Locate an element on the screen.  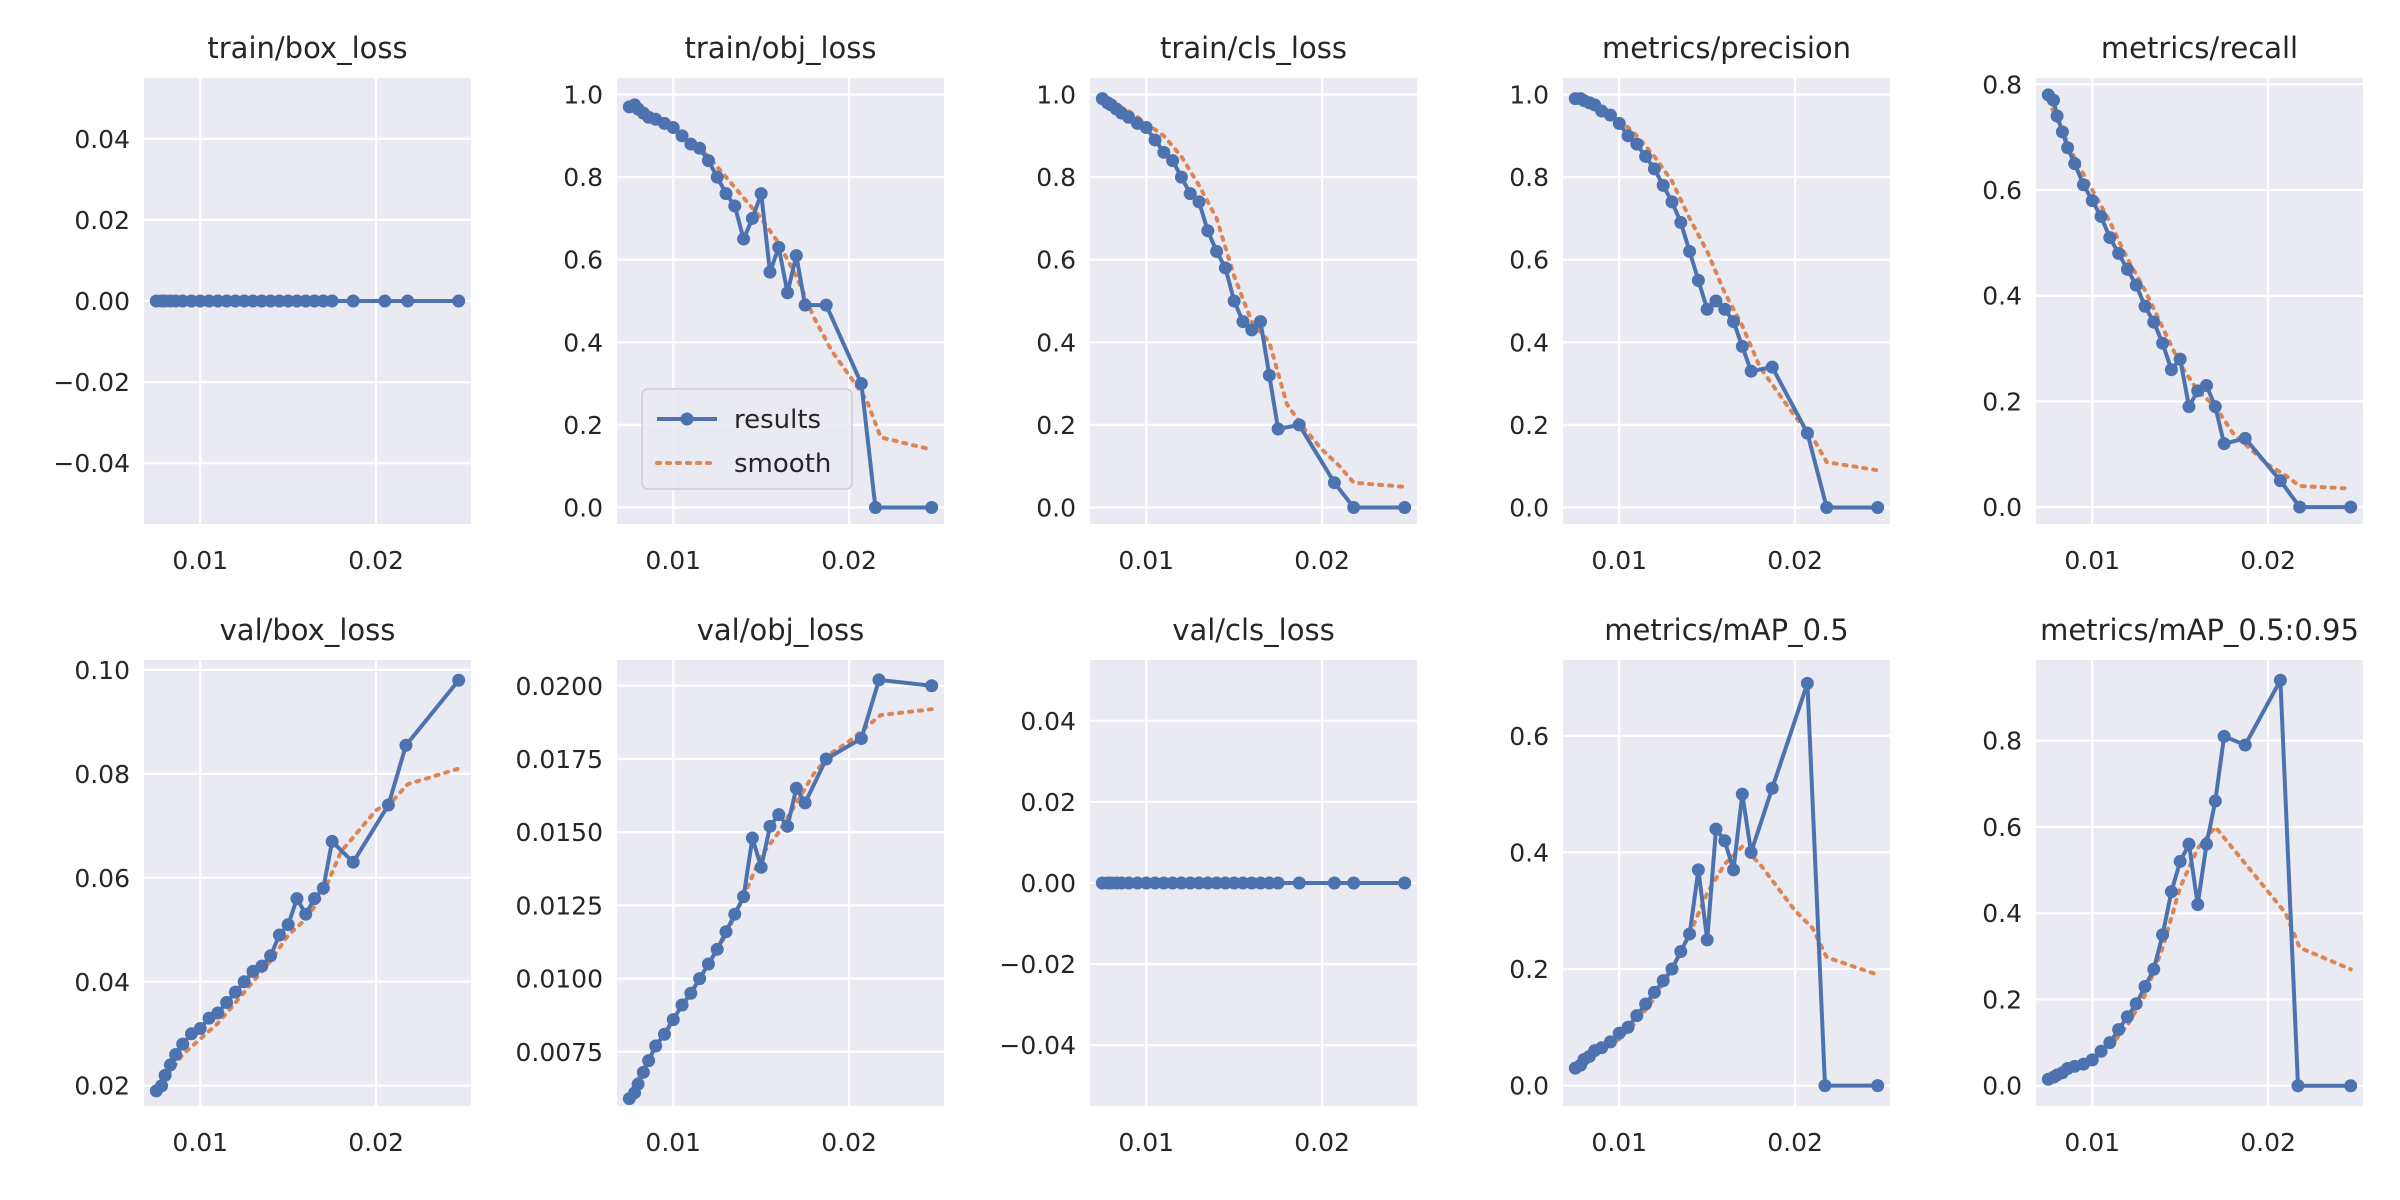
chart-metrics-recall-plot-area is located at coordinates (2199, 301).